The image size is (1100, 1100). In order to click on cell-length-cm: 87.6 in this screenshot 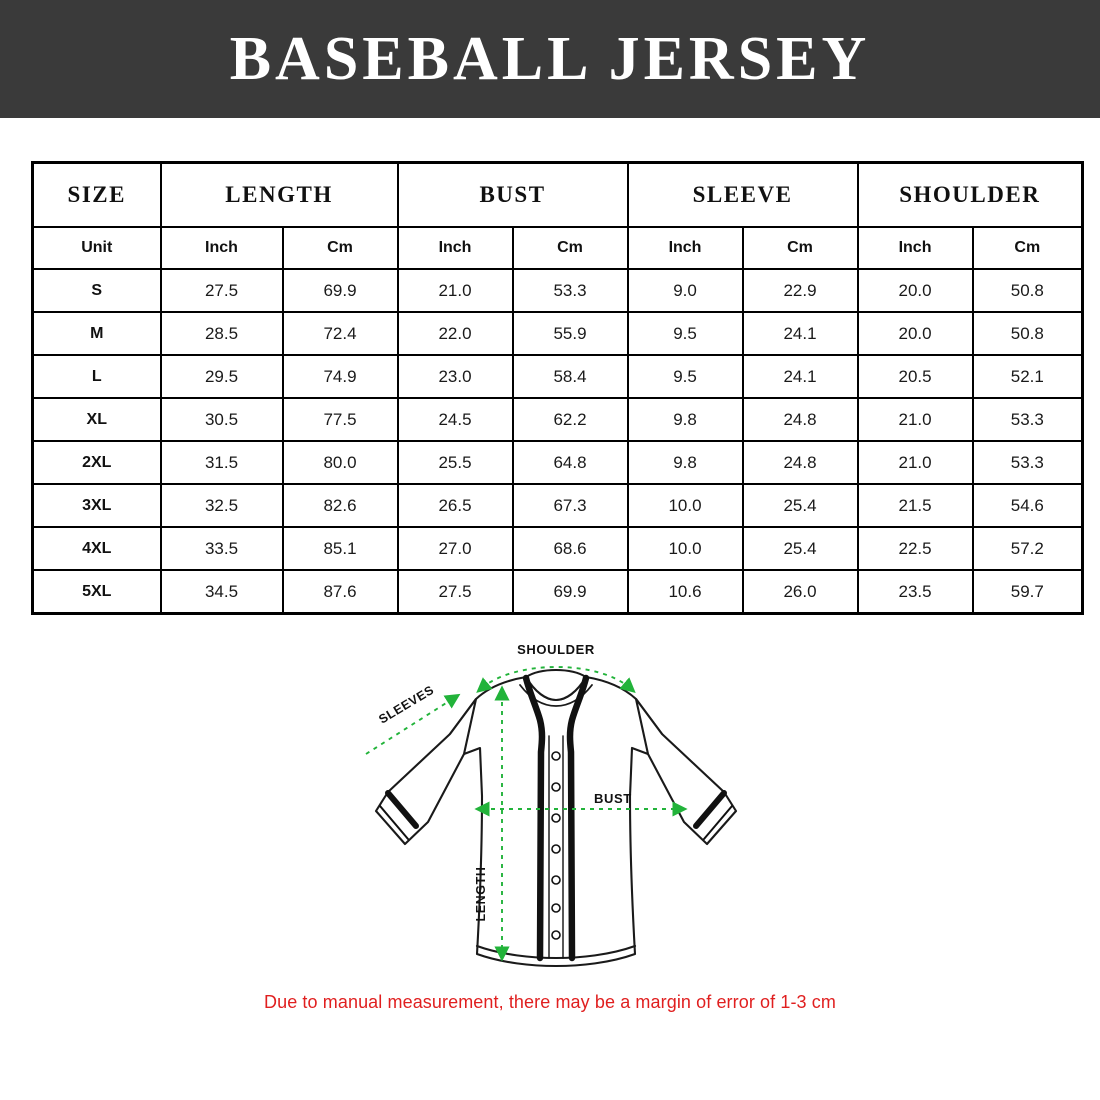, I will do `click(340, 592)`.